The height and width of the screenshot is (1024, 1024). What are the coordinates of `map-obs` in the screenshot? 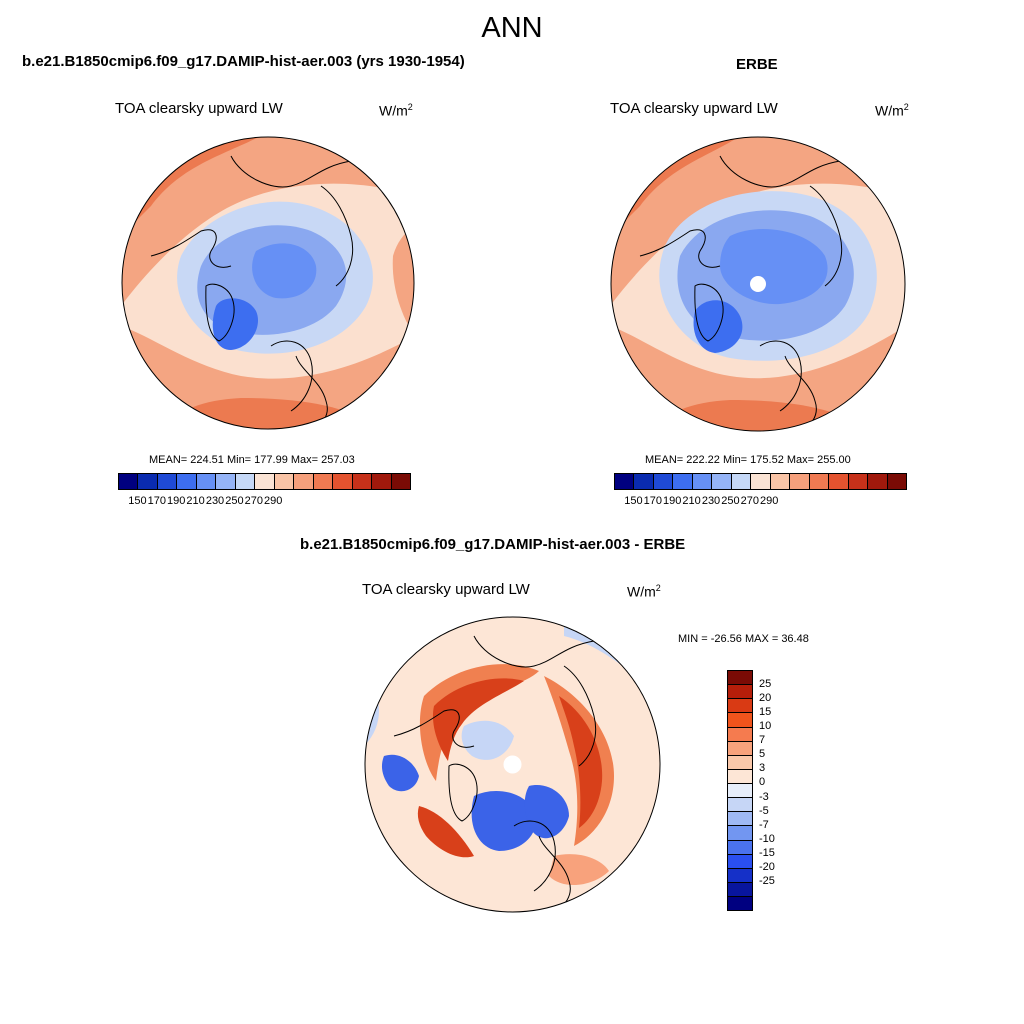 It's located at (758, 284).